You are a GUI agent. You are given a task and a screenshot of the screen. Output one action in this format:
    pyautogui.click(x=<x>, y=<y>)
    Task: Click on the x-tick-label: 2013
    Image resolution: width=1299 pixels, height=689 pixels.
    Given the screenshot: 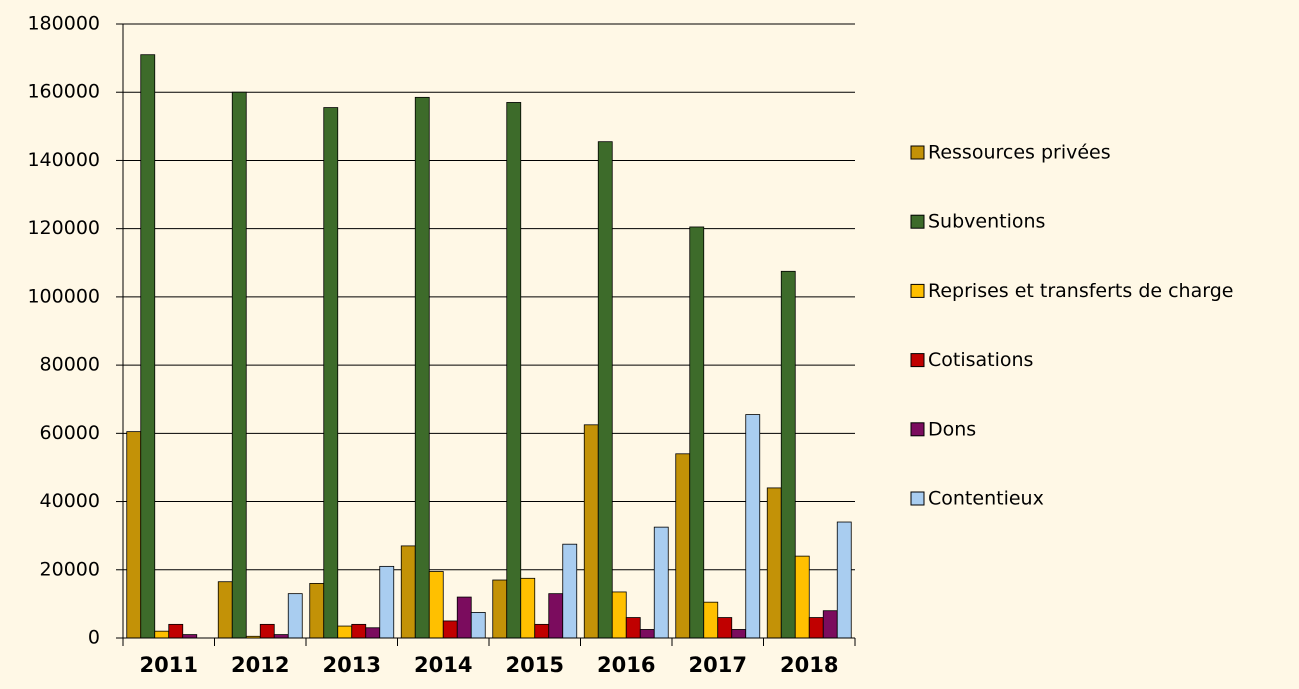 What is the action you would take?
    pyautogui.click(x=352, y=665)
    